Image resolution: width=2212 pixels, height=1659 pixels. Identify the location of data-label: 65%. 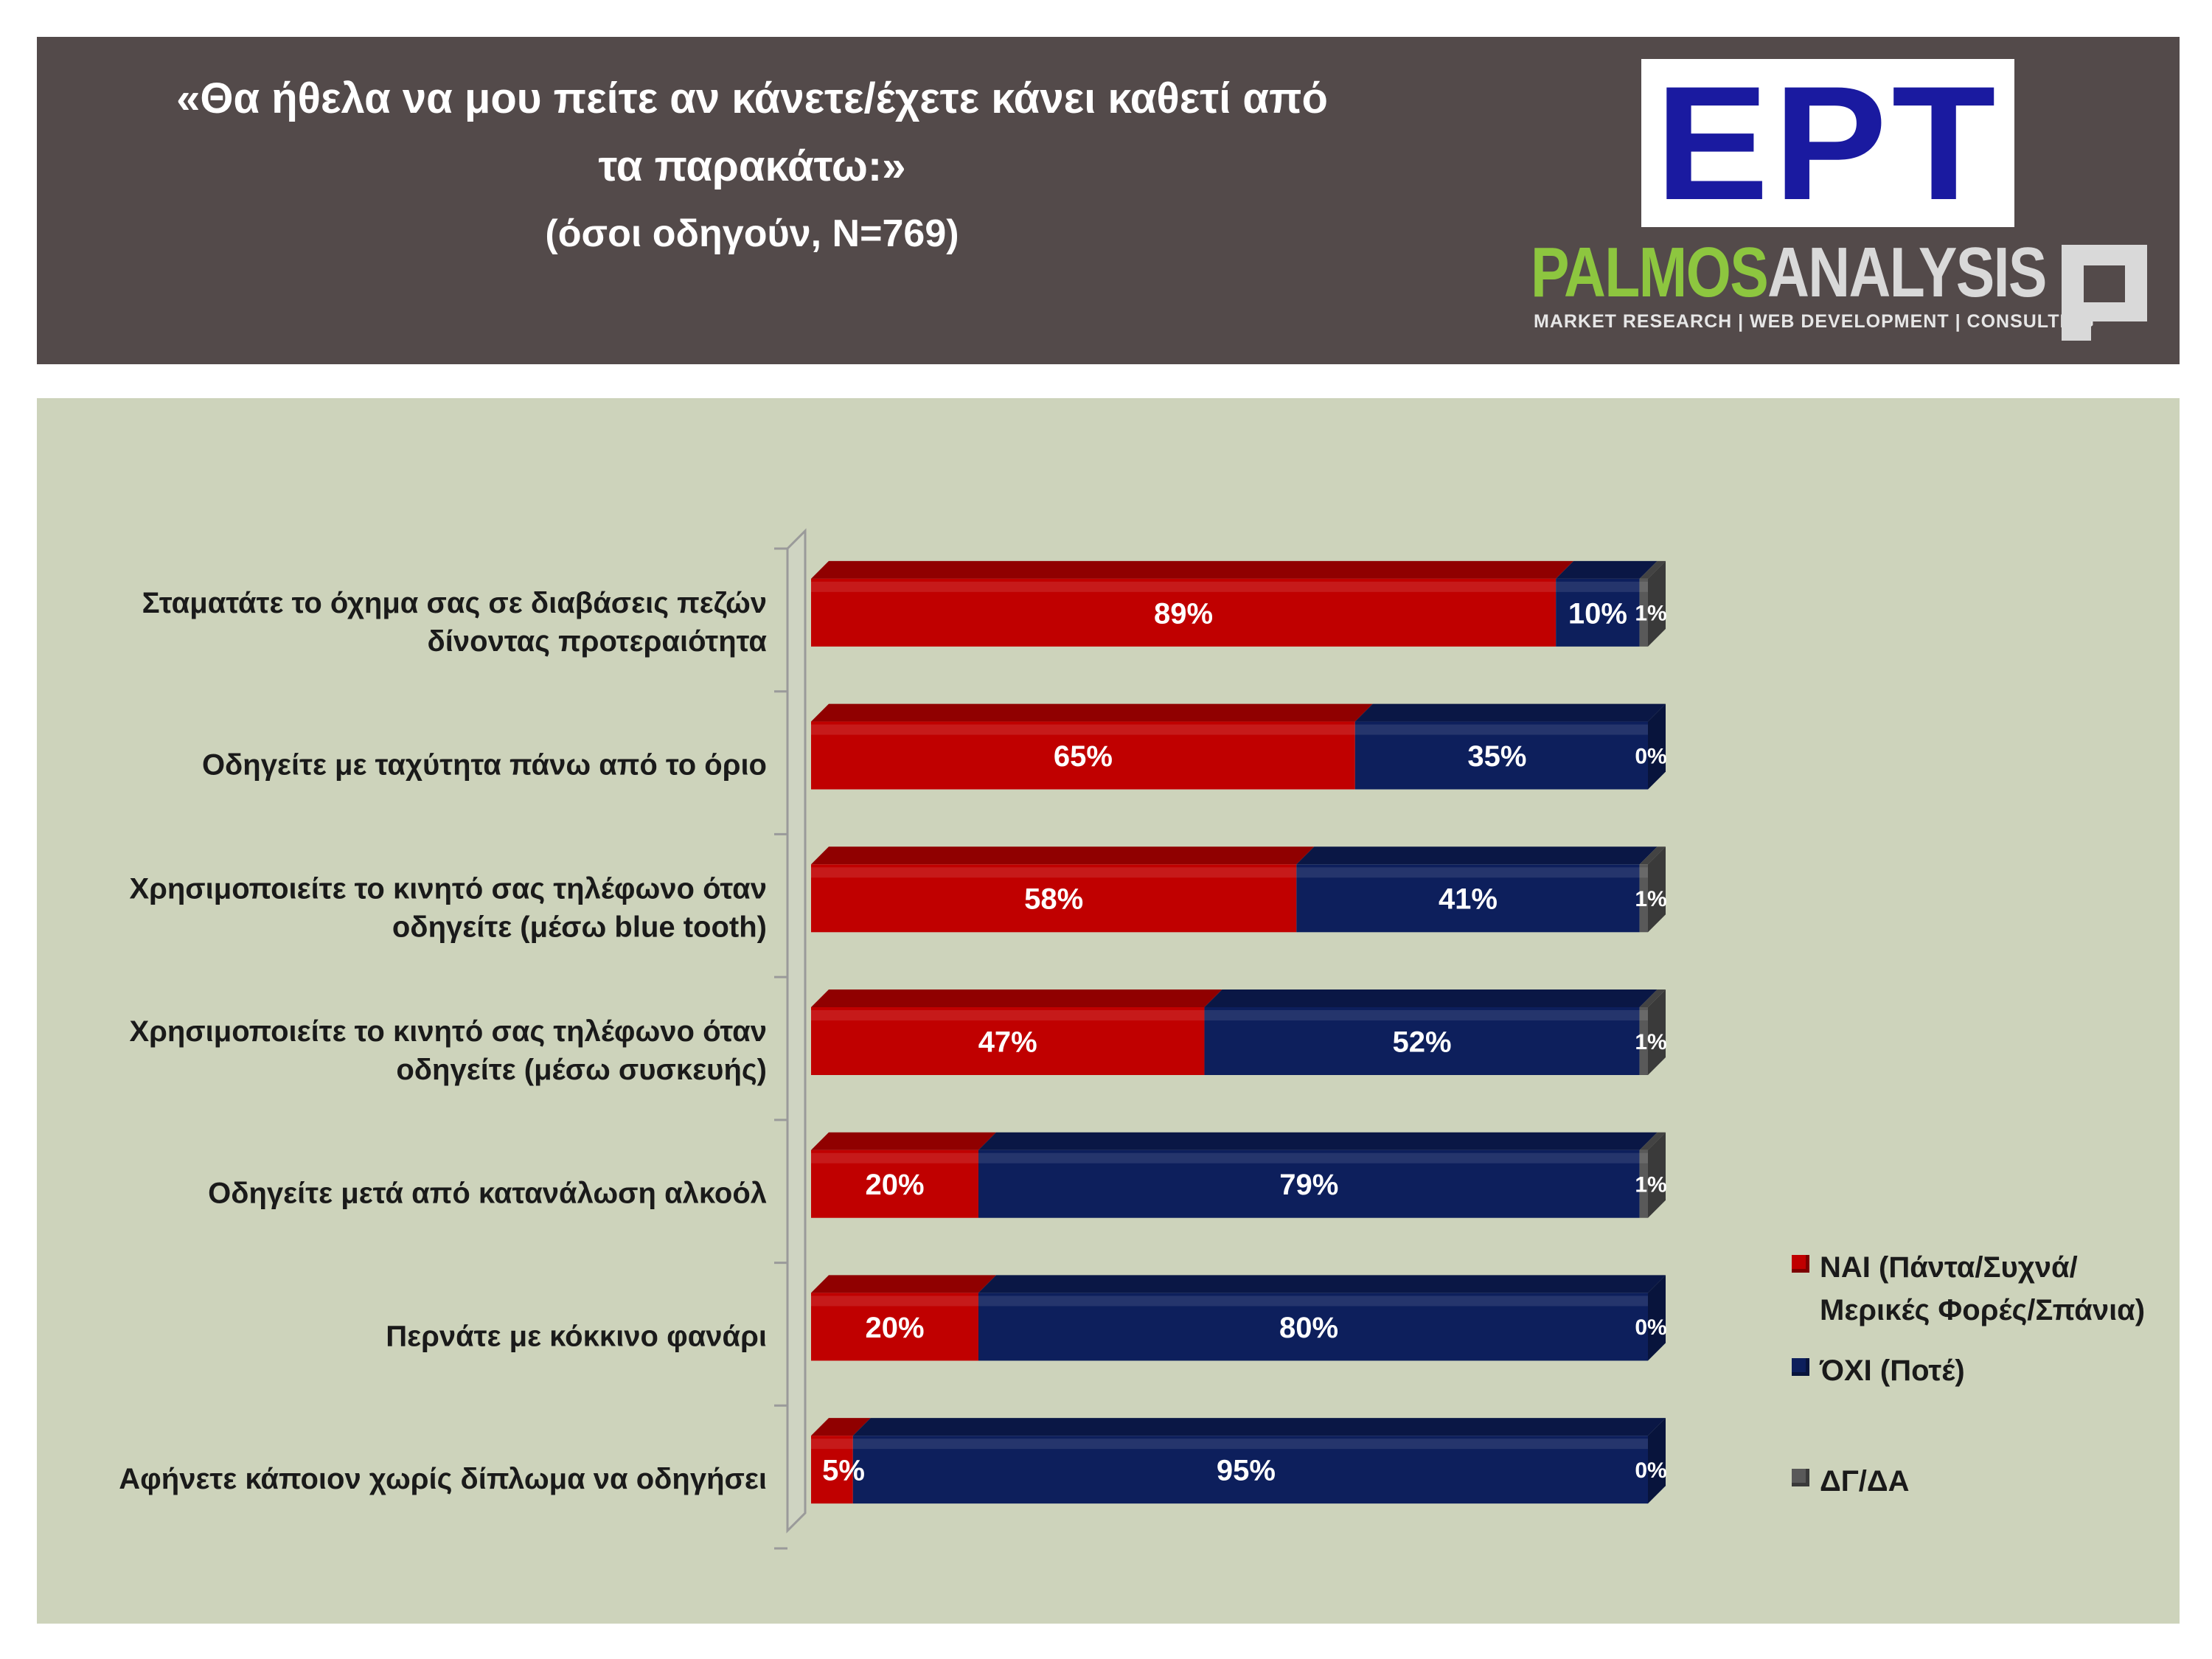
(1083, 756).